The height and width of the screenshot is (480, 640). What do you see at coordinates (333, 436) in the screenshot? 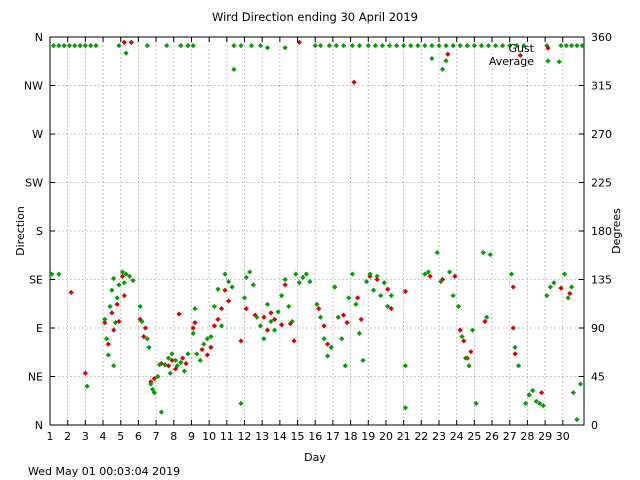
I see `x-tick-label: 17` at bounding box center [333, 436].